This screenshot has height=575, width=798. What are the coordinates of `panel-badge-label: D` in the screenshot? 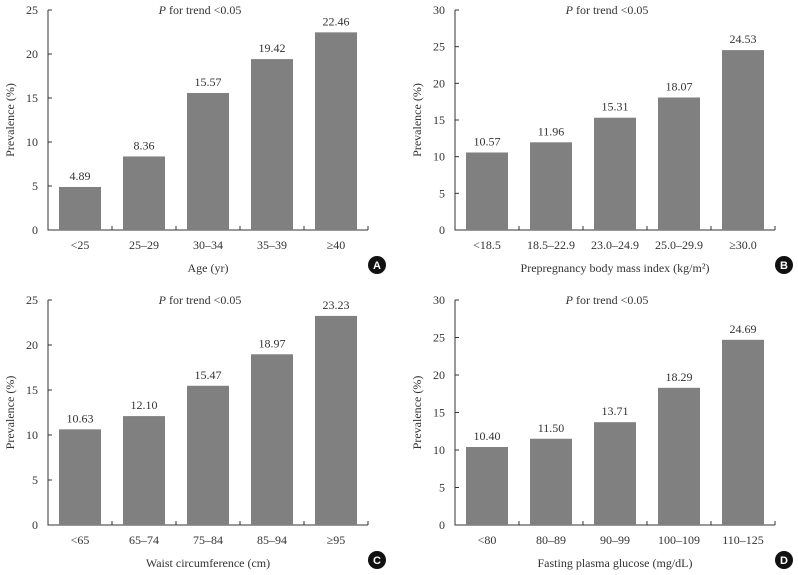 It's located at (784, 561).